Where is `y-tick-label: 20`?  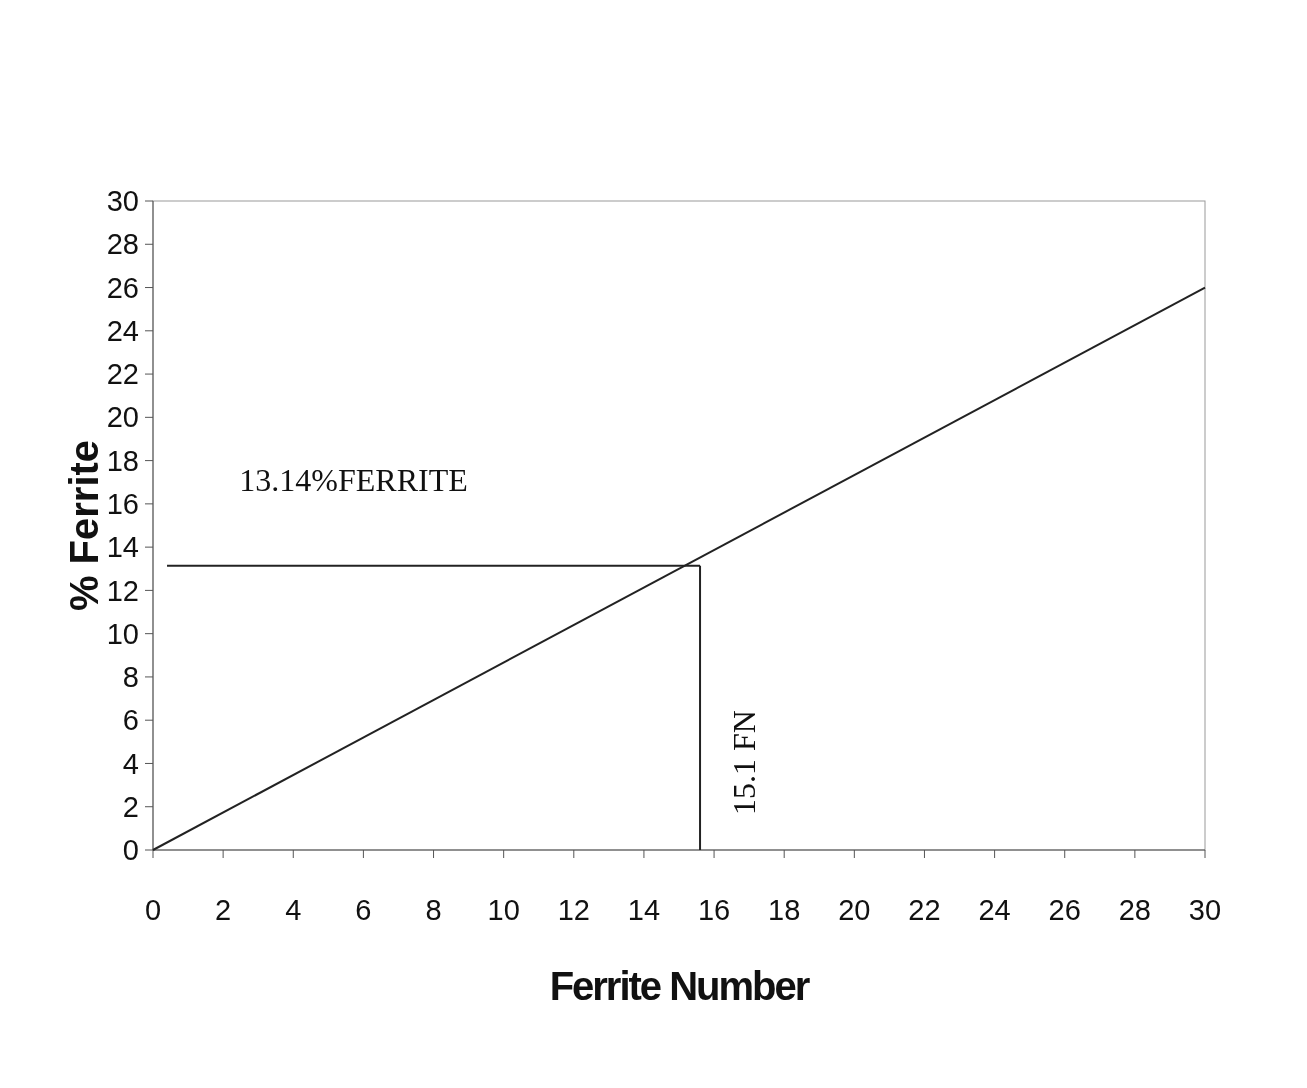
y-tick-label: 20 is located at coordinates (122, 417).